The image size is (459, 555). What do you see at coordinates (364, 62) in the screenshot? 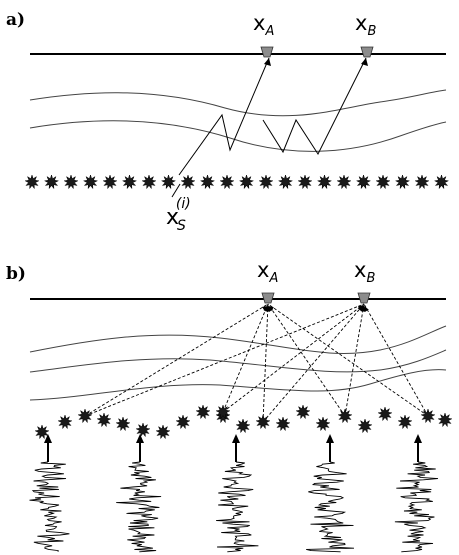
I see `panel-a-ray-b-arrowhead` at bounding box center [364, 62].